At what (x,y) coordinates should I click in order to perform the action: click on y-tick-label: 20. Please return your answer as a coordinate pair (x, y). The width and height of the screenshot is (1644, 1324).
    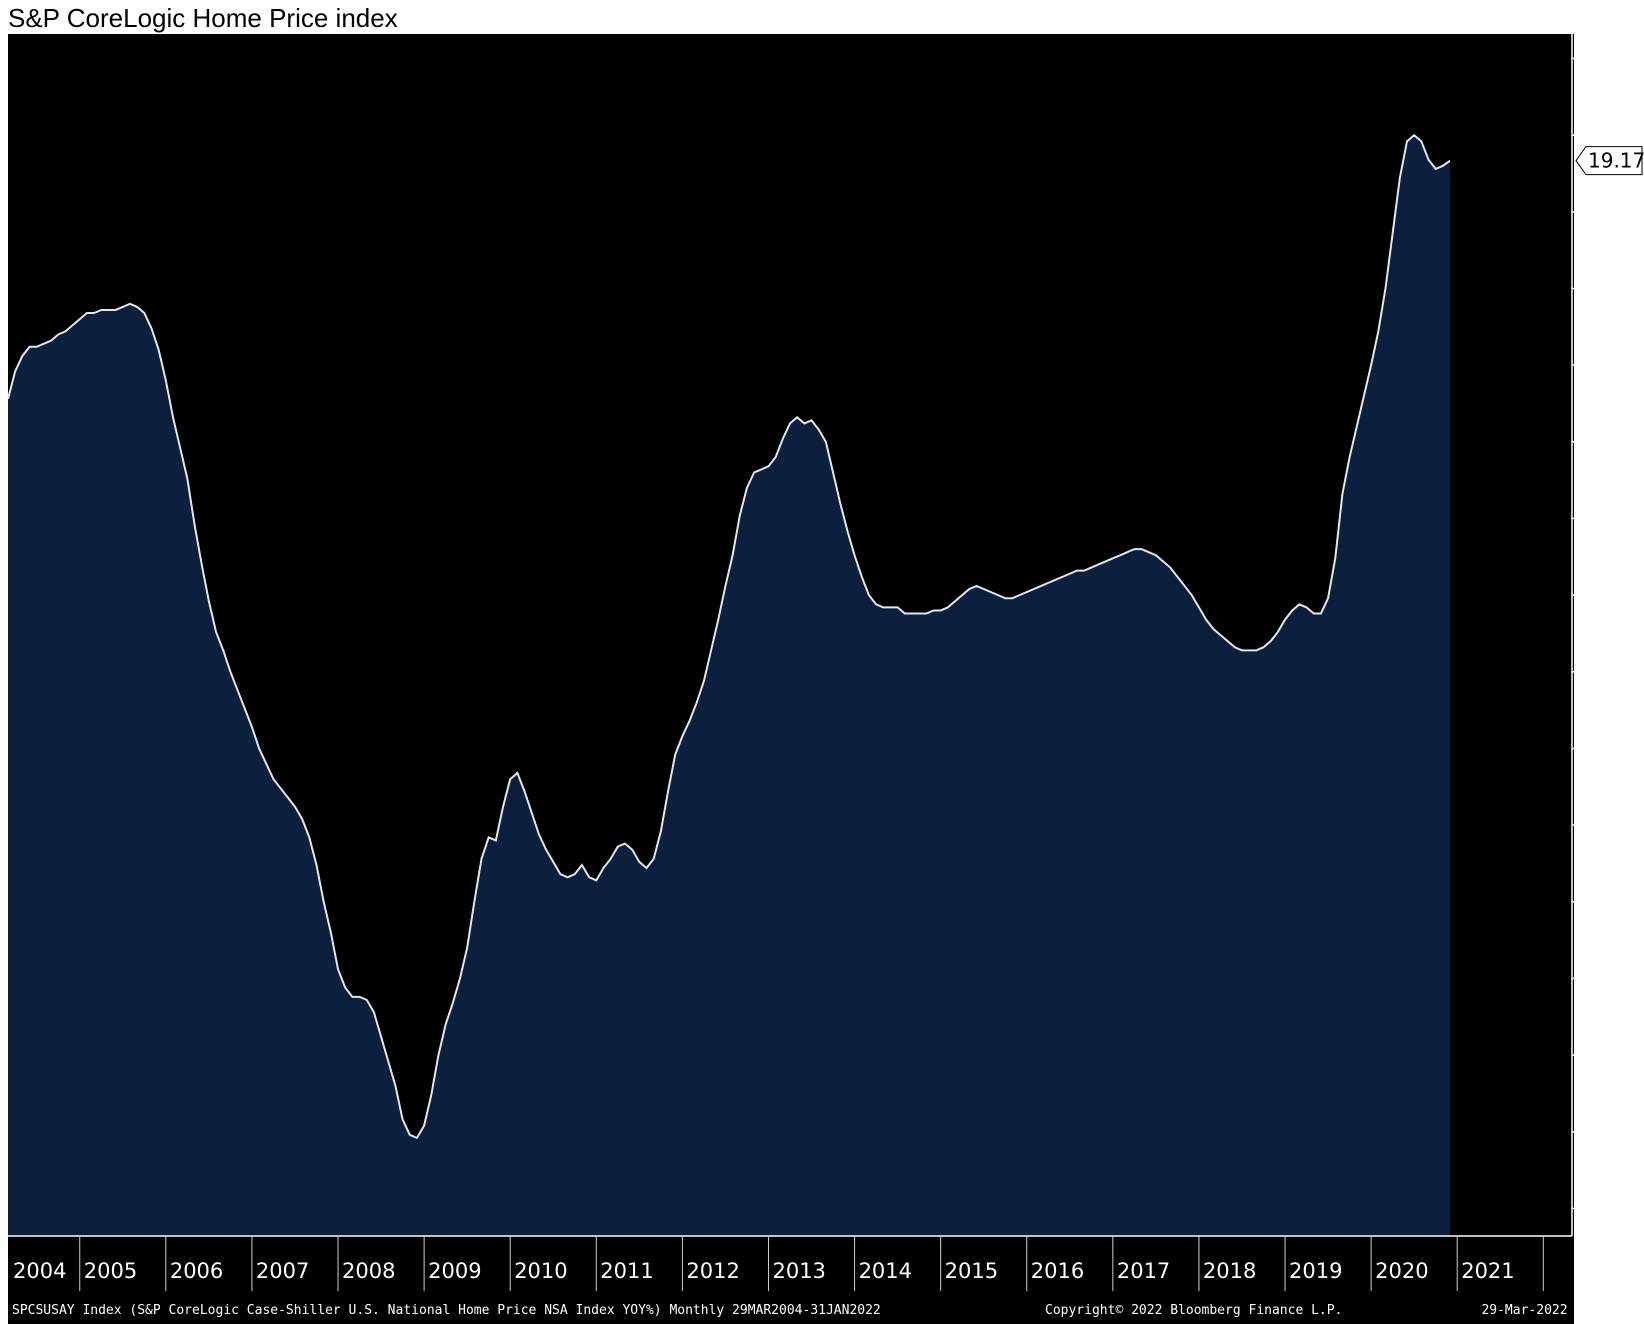
    Looking at the image, I should click on (1594, 135).